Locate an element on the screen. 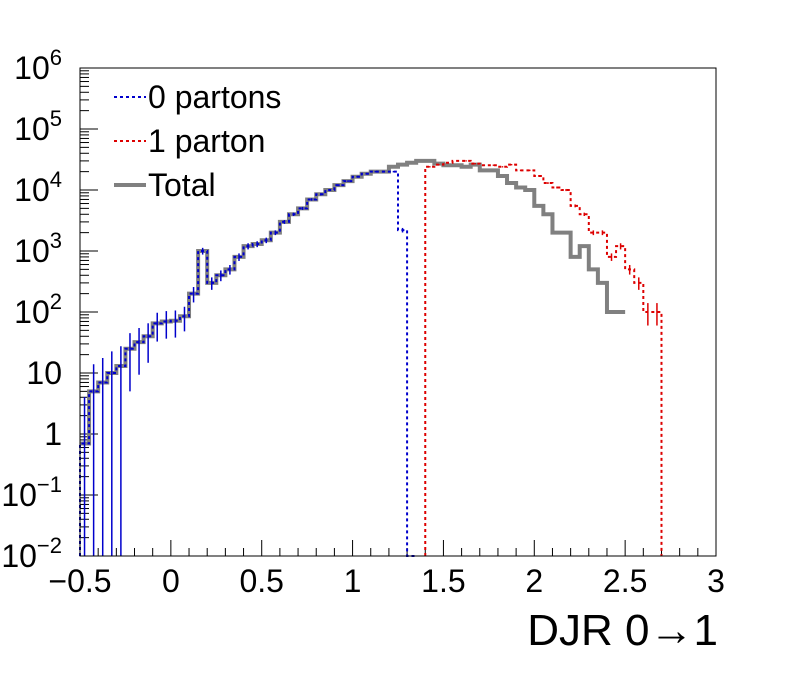  y-tick-label: 10² is located at coordinates (38, 309).